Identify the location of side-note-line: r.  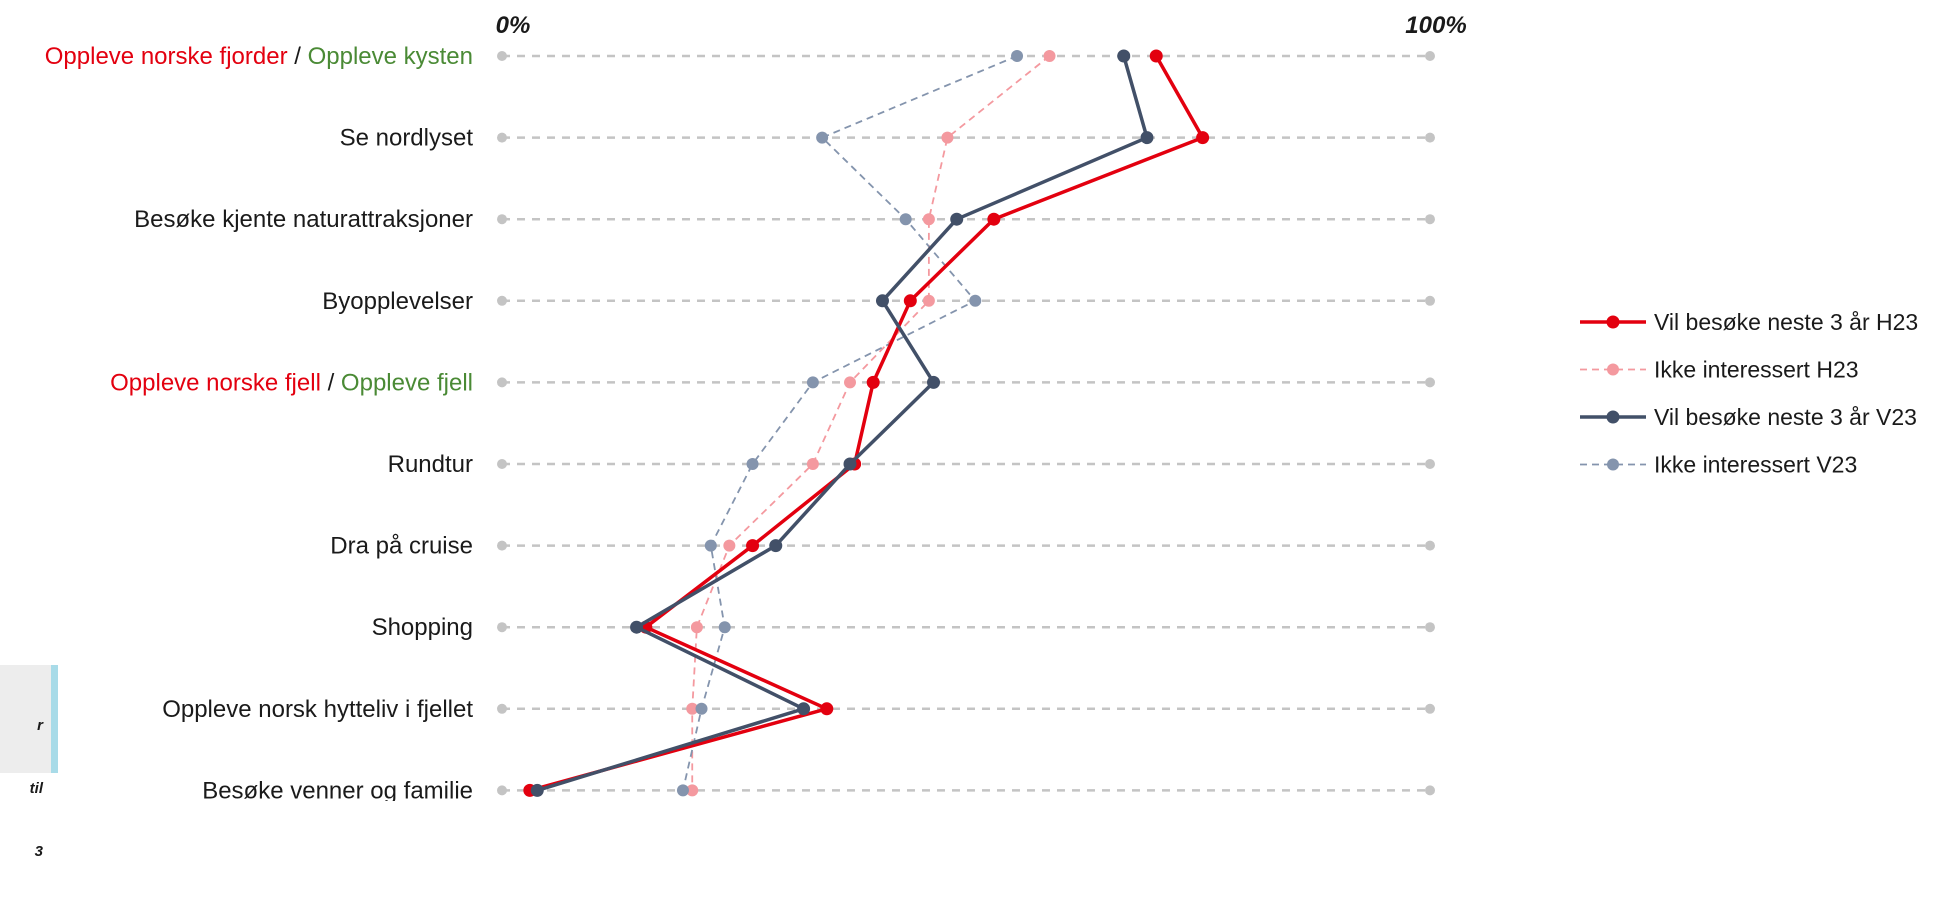
(40, 725).